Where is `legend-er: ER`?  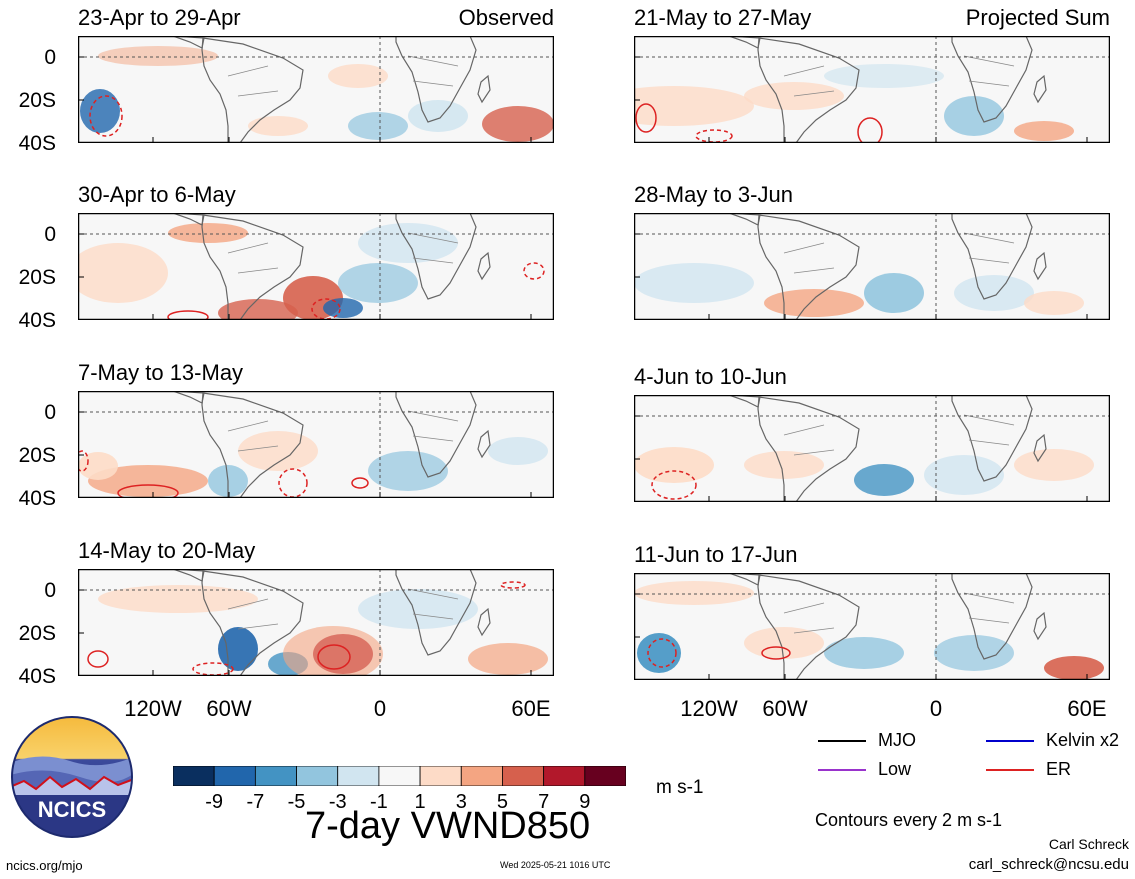
legend-er: ER is located at coordinates (1028, 769).